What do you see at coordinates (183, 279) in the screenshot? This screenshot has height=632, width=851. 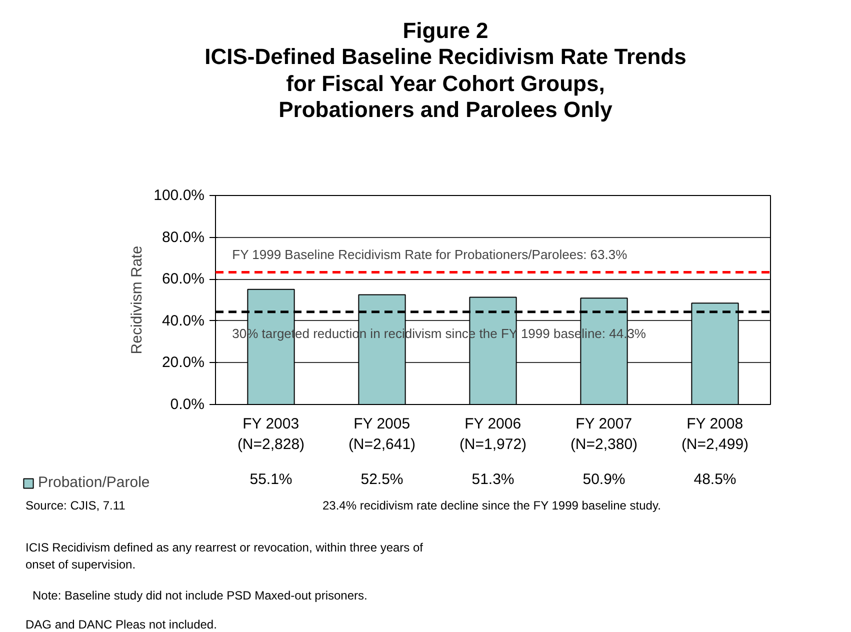 I see `y-tick-label: 60.0%` at bounding box center [183, 279].